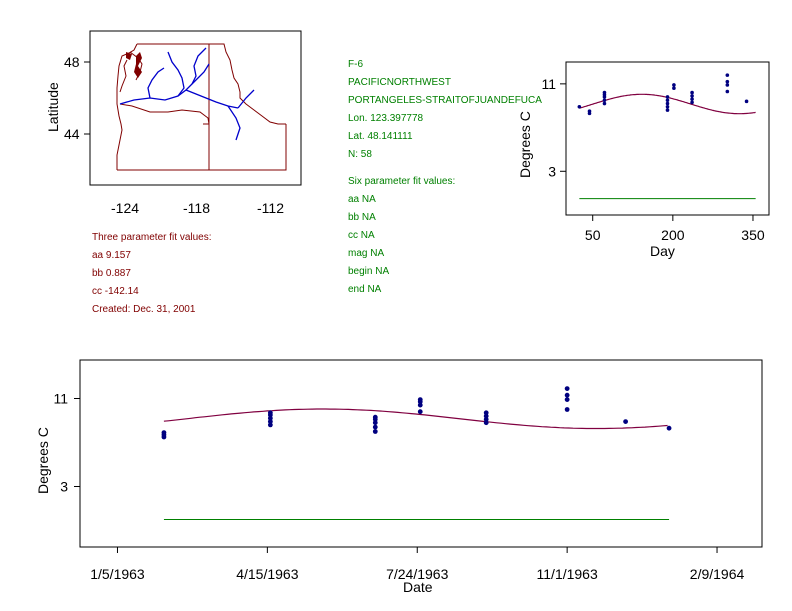 The height and width of the screenshot is (611, 792). I want to click on station-line: Lon. 123.397778, so click(386, 118).